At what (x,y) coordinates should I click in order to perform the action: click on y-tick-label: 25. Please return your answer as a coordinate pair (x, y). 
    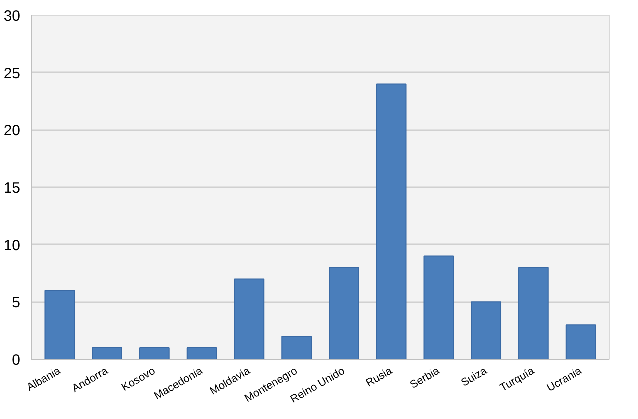
    Looking at the image, I should click on (12, 73).